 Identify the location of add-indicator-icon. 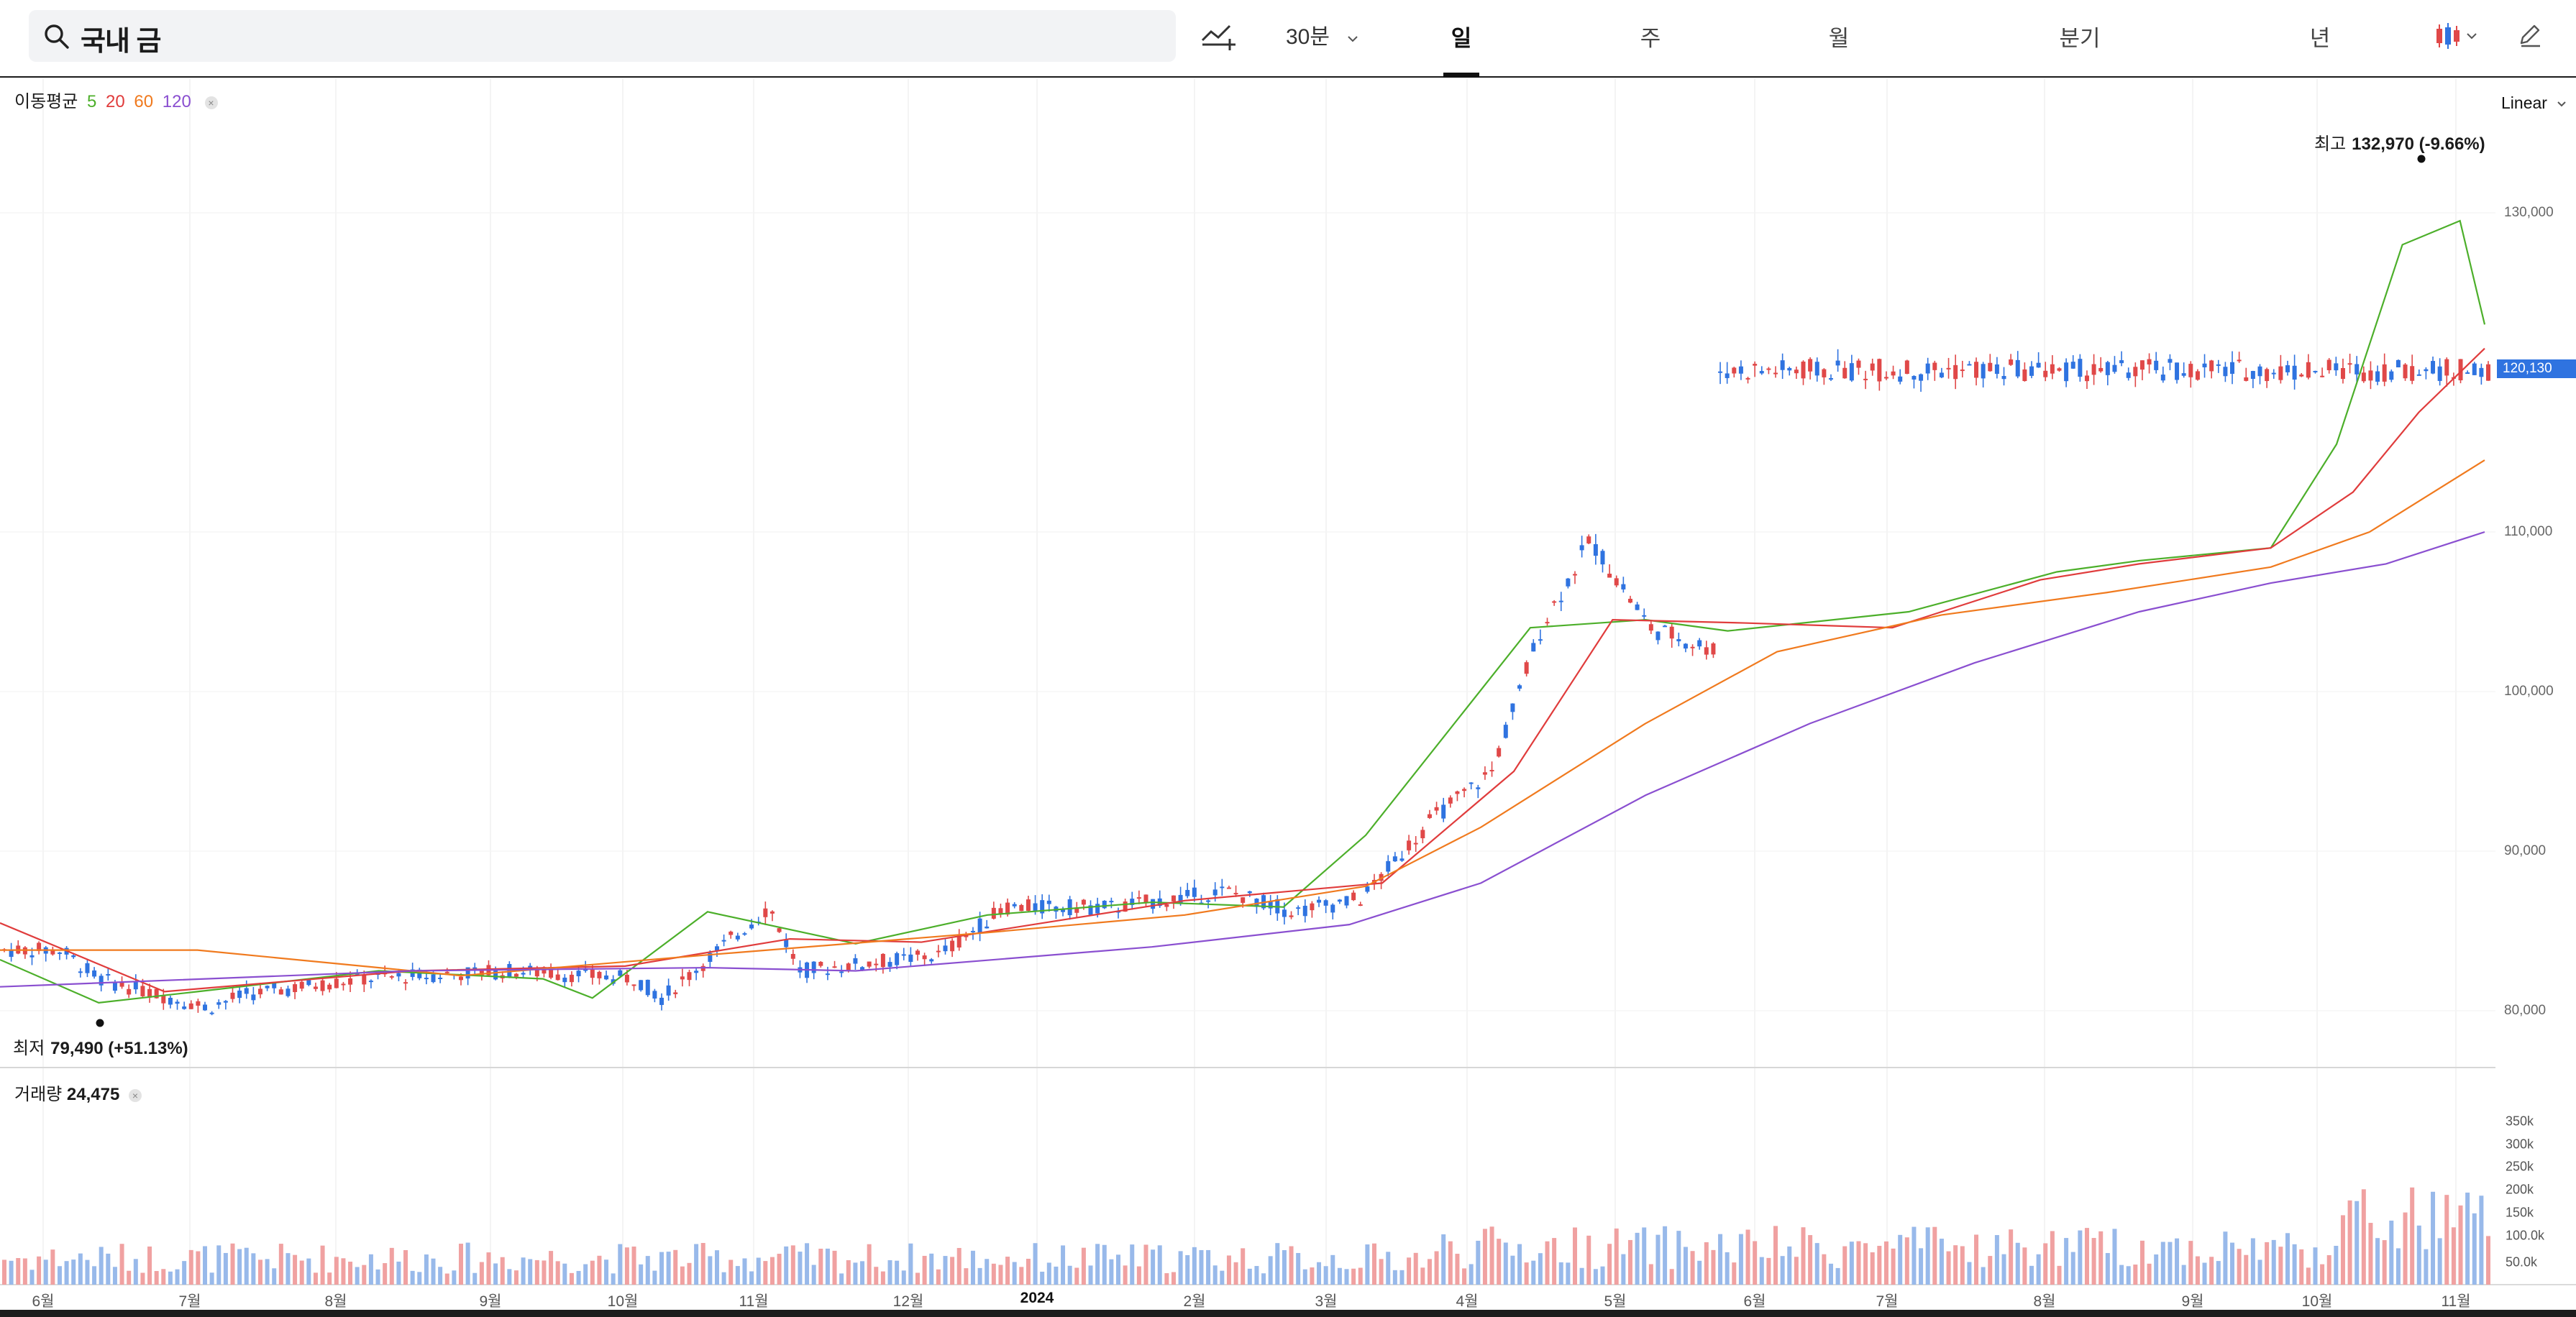
(1218, 36).